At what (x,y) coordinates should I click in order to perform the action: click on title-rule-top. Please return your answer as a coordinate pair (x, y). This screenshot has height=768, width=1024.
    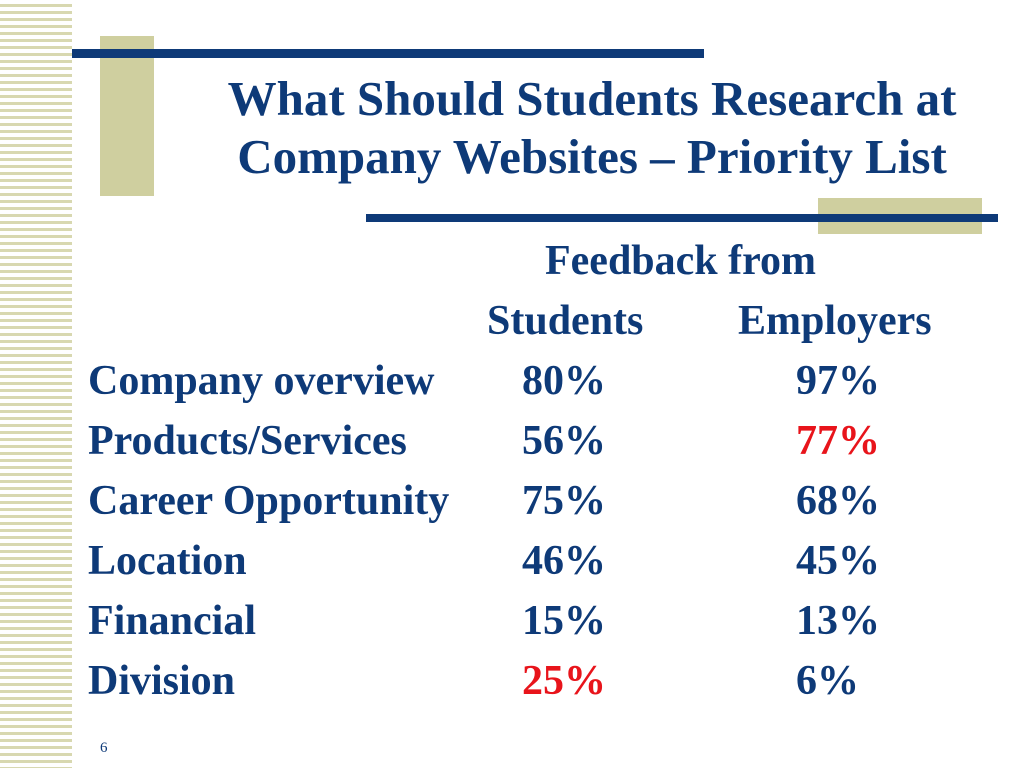
    Looking at the image, I should click on (388, 53).